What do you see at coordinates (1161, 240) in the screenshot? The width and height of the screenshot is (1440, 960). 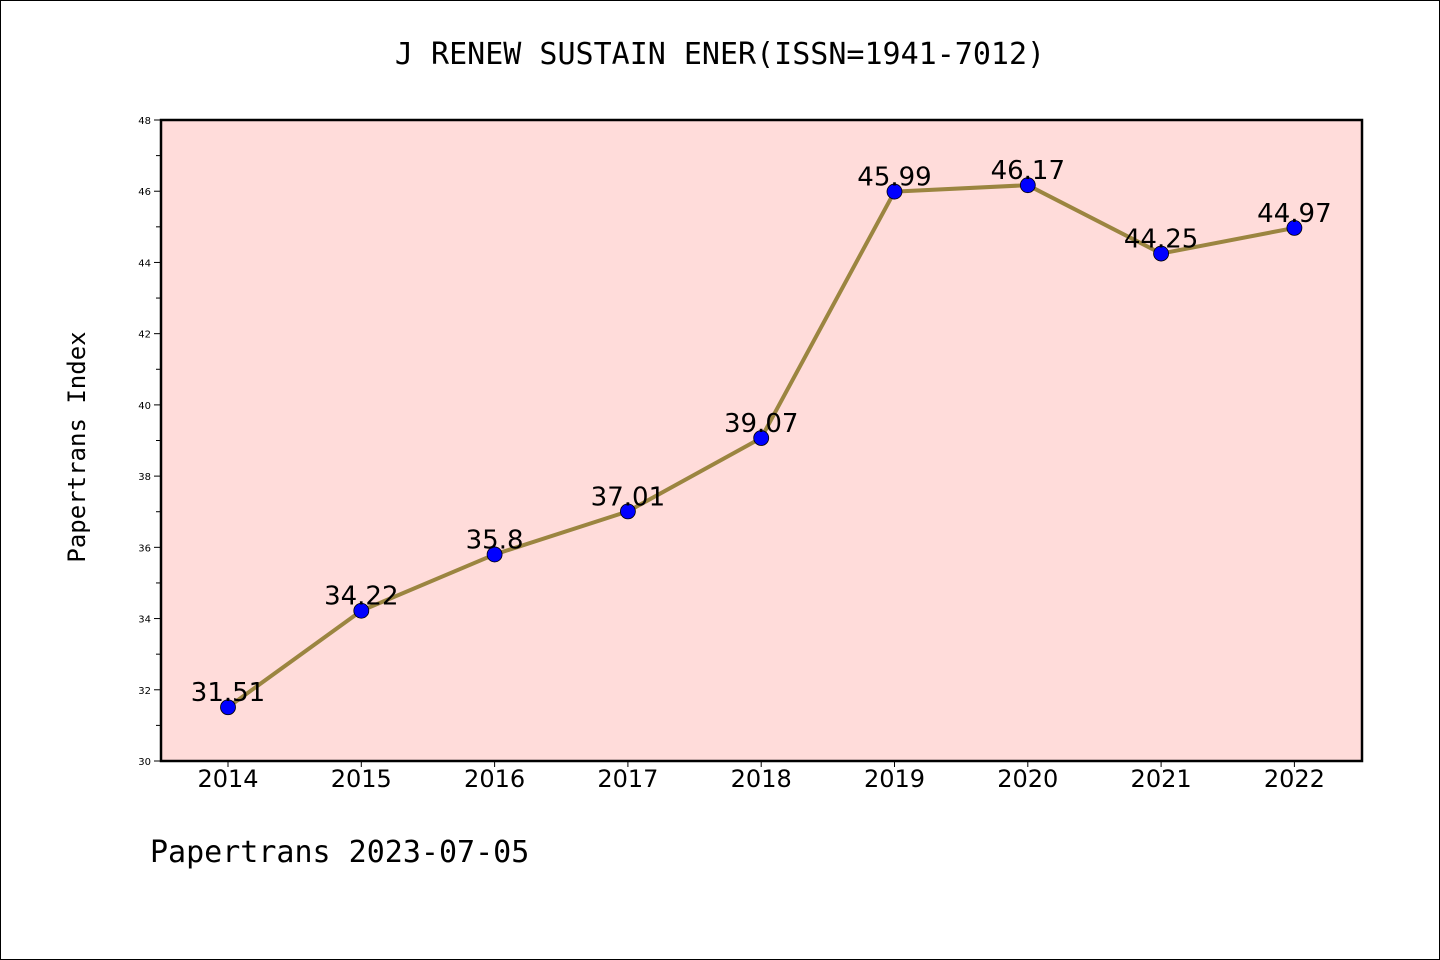 I see `data-label-2021: 44.25` at bounding box center [1161, 240].